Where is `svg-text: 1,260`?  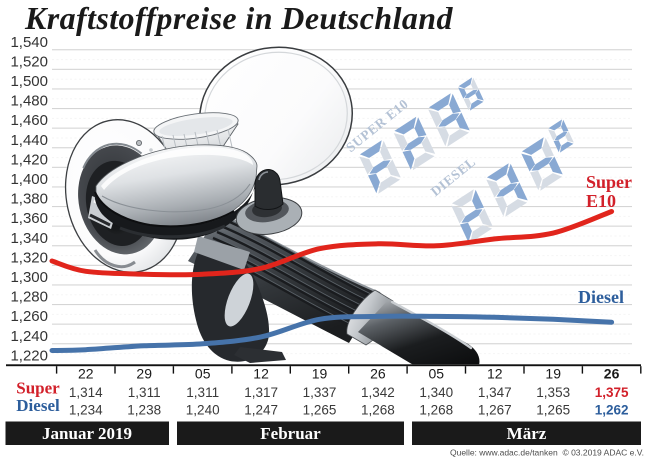 svg-text: 1,260 is located at coordinates (29, 316).